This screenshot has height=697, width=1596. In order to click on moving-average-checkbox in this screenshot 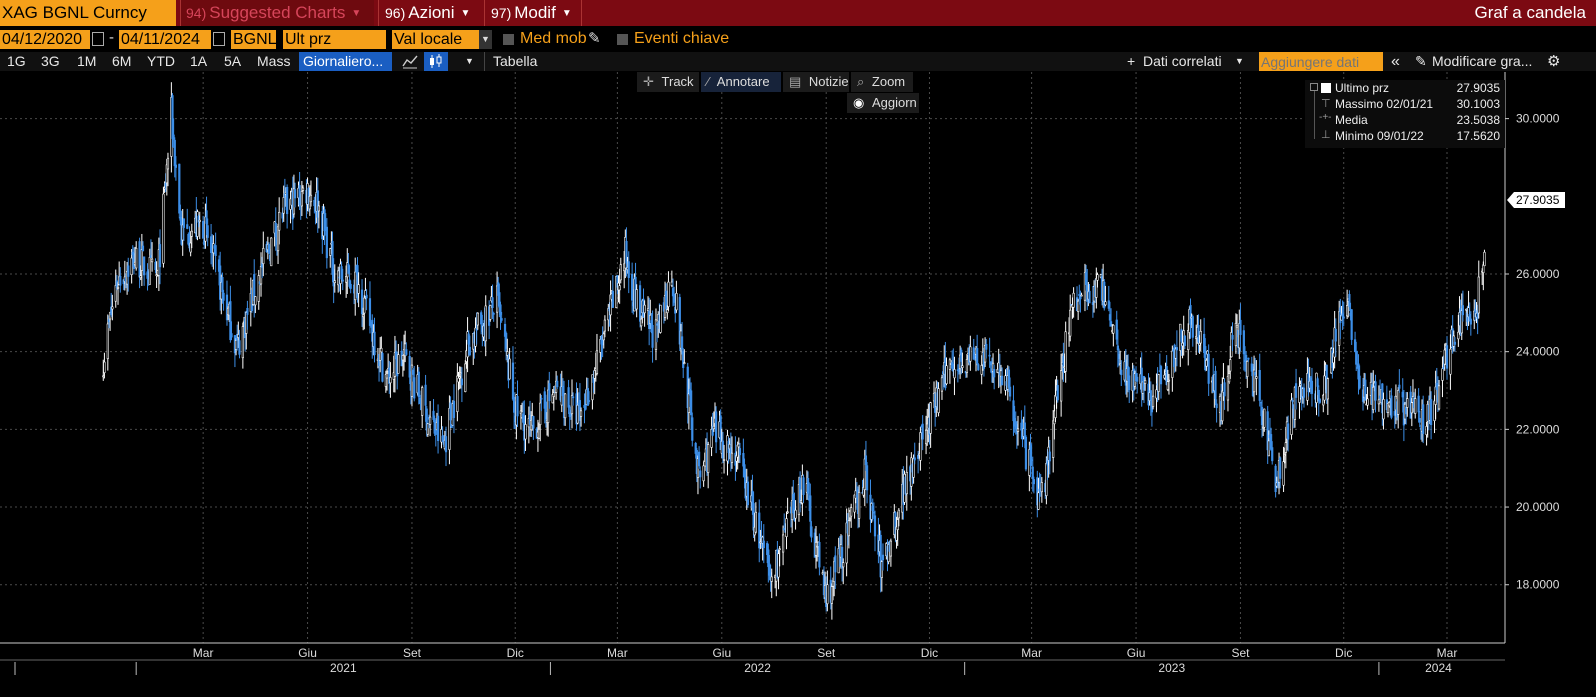, I will do `click(508, 39)`.